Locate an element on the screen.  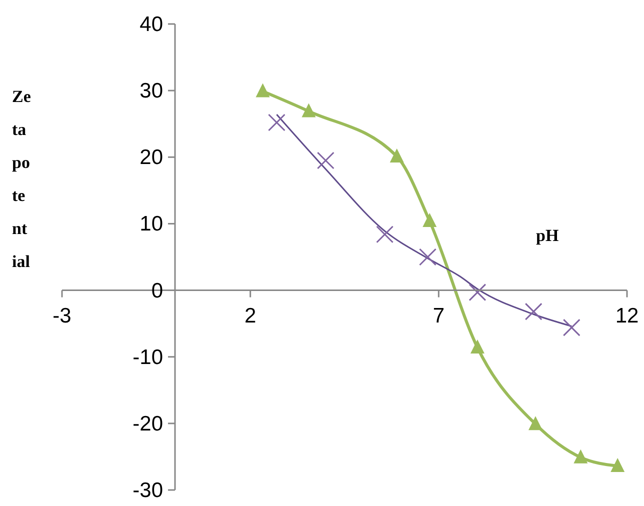
y-tick-label: 20 is located at coordinates (151, 158).